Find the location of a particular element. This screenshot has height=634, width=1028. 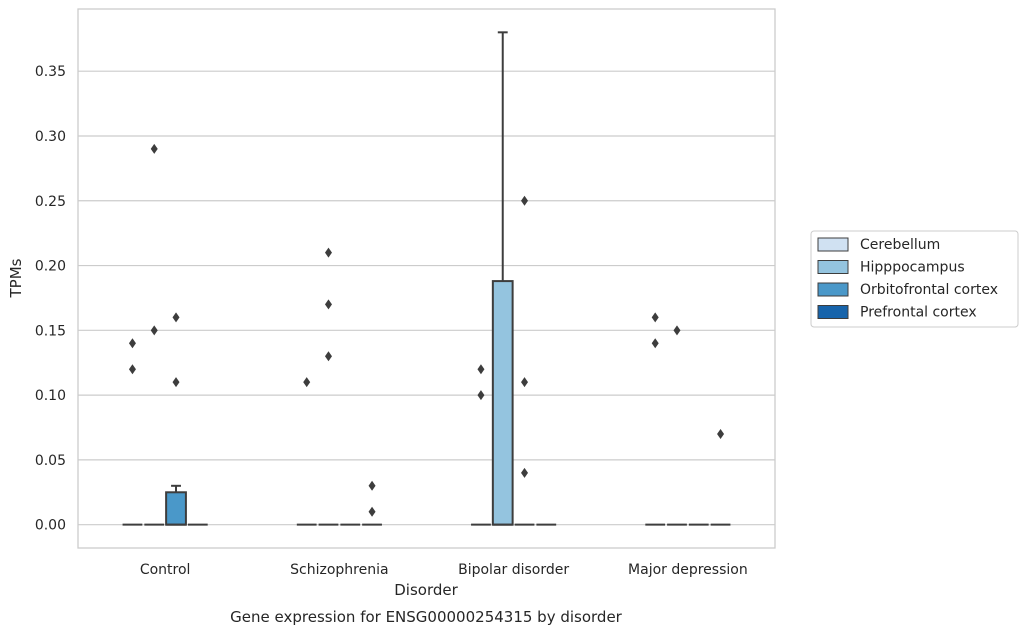

x-axis-label: Disorder is located at coordinates (426, 590).